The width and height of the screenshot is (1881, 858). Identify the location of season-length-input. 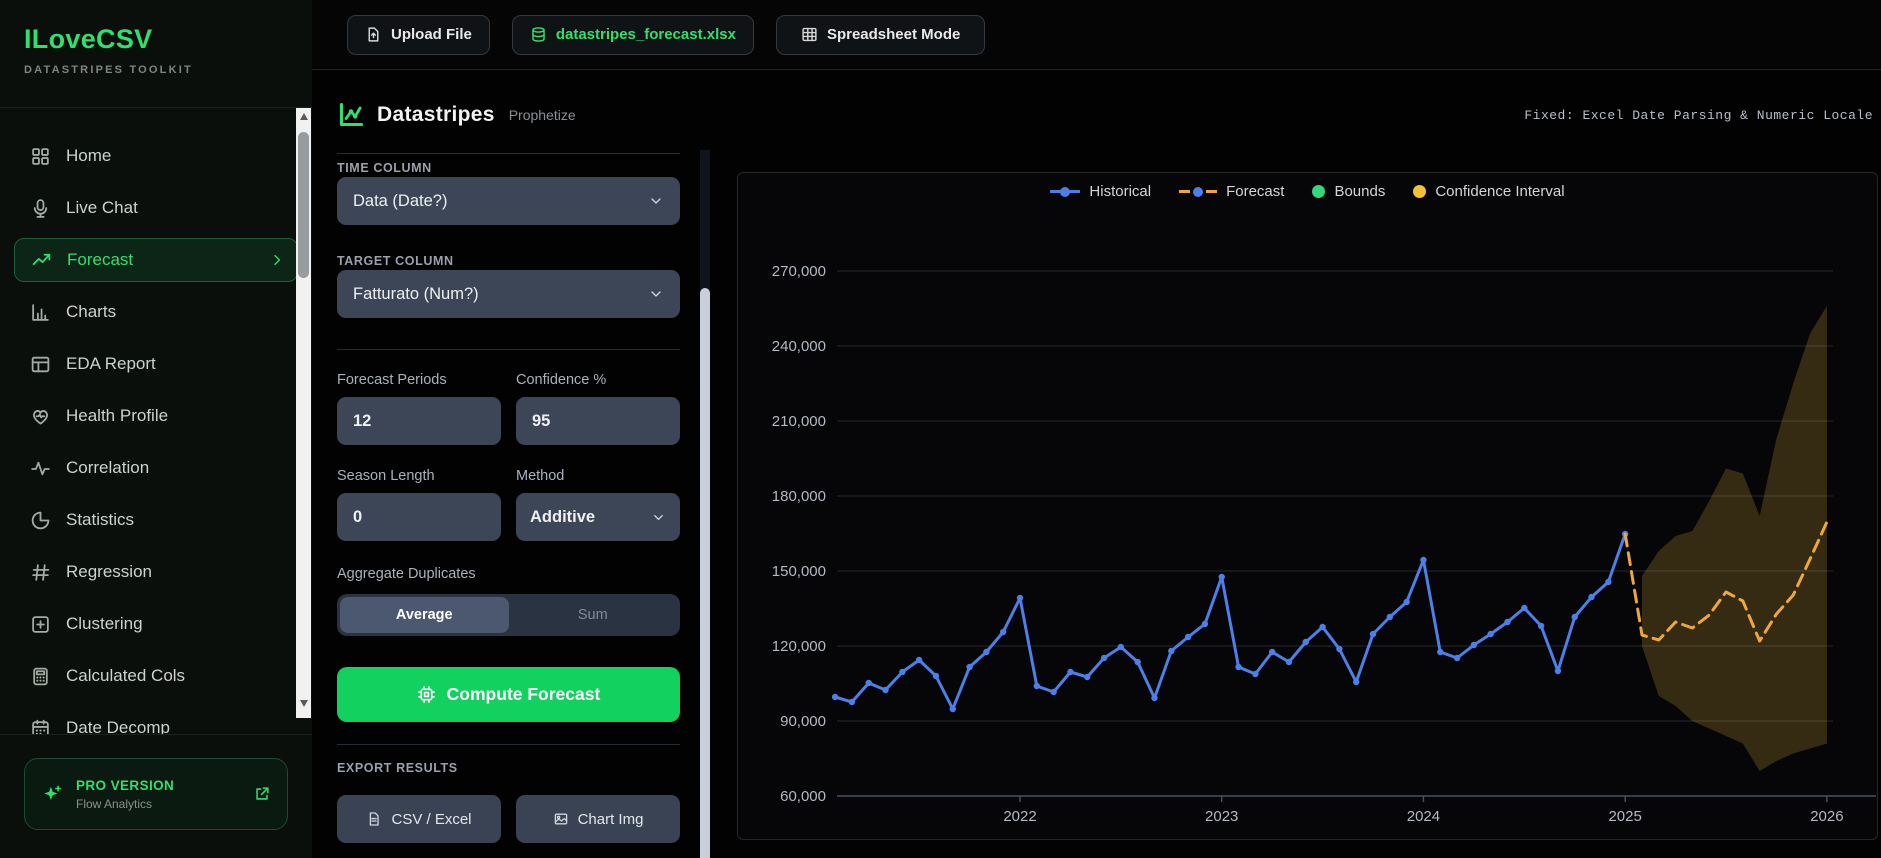
(419, 517).